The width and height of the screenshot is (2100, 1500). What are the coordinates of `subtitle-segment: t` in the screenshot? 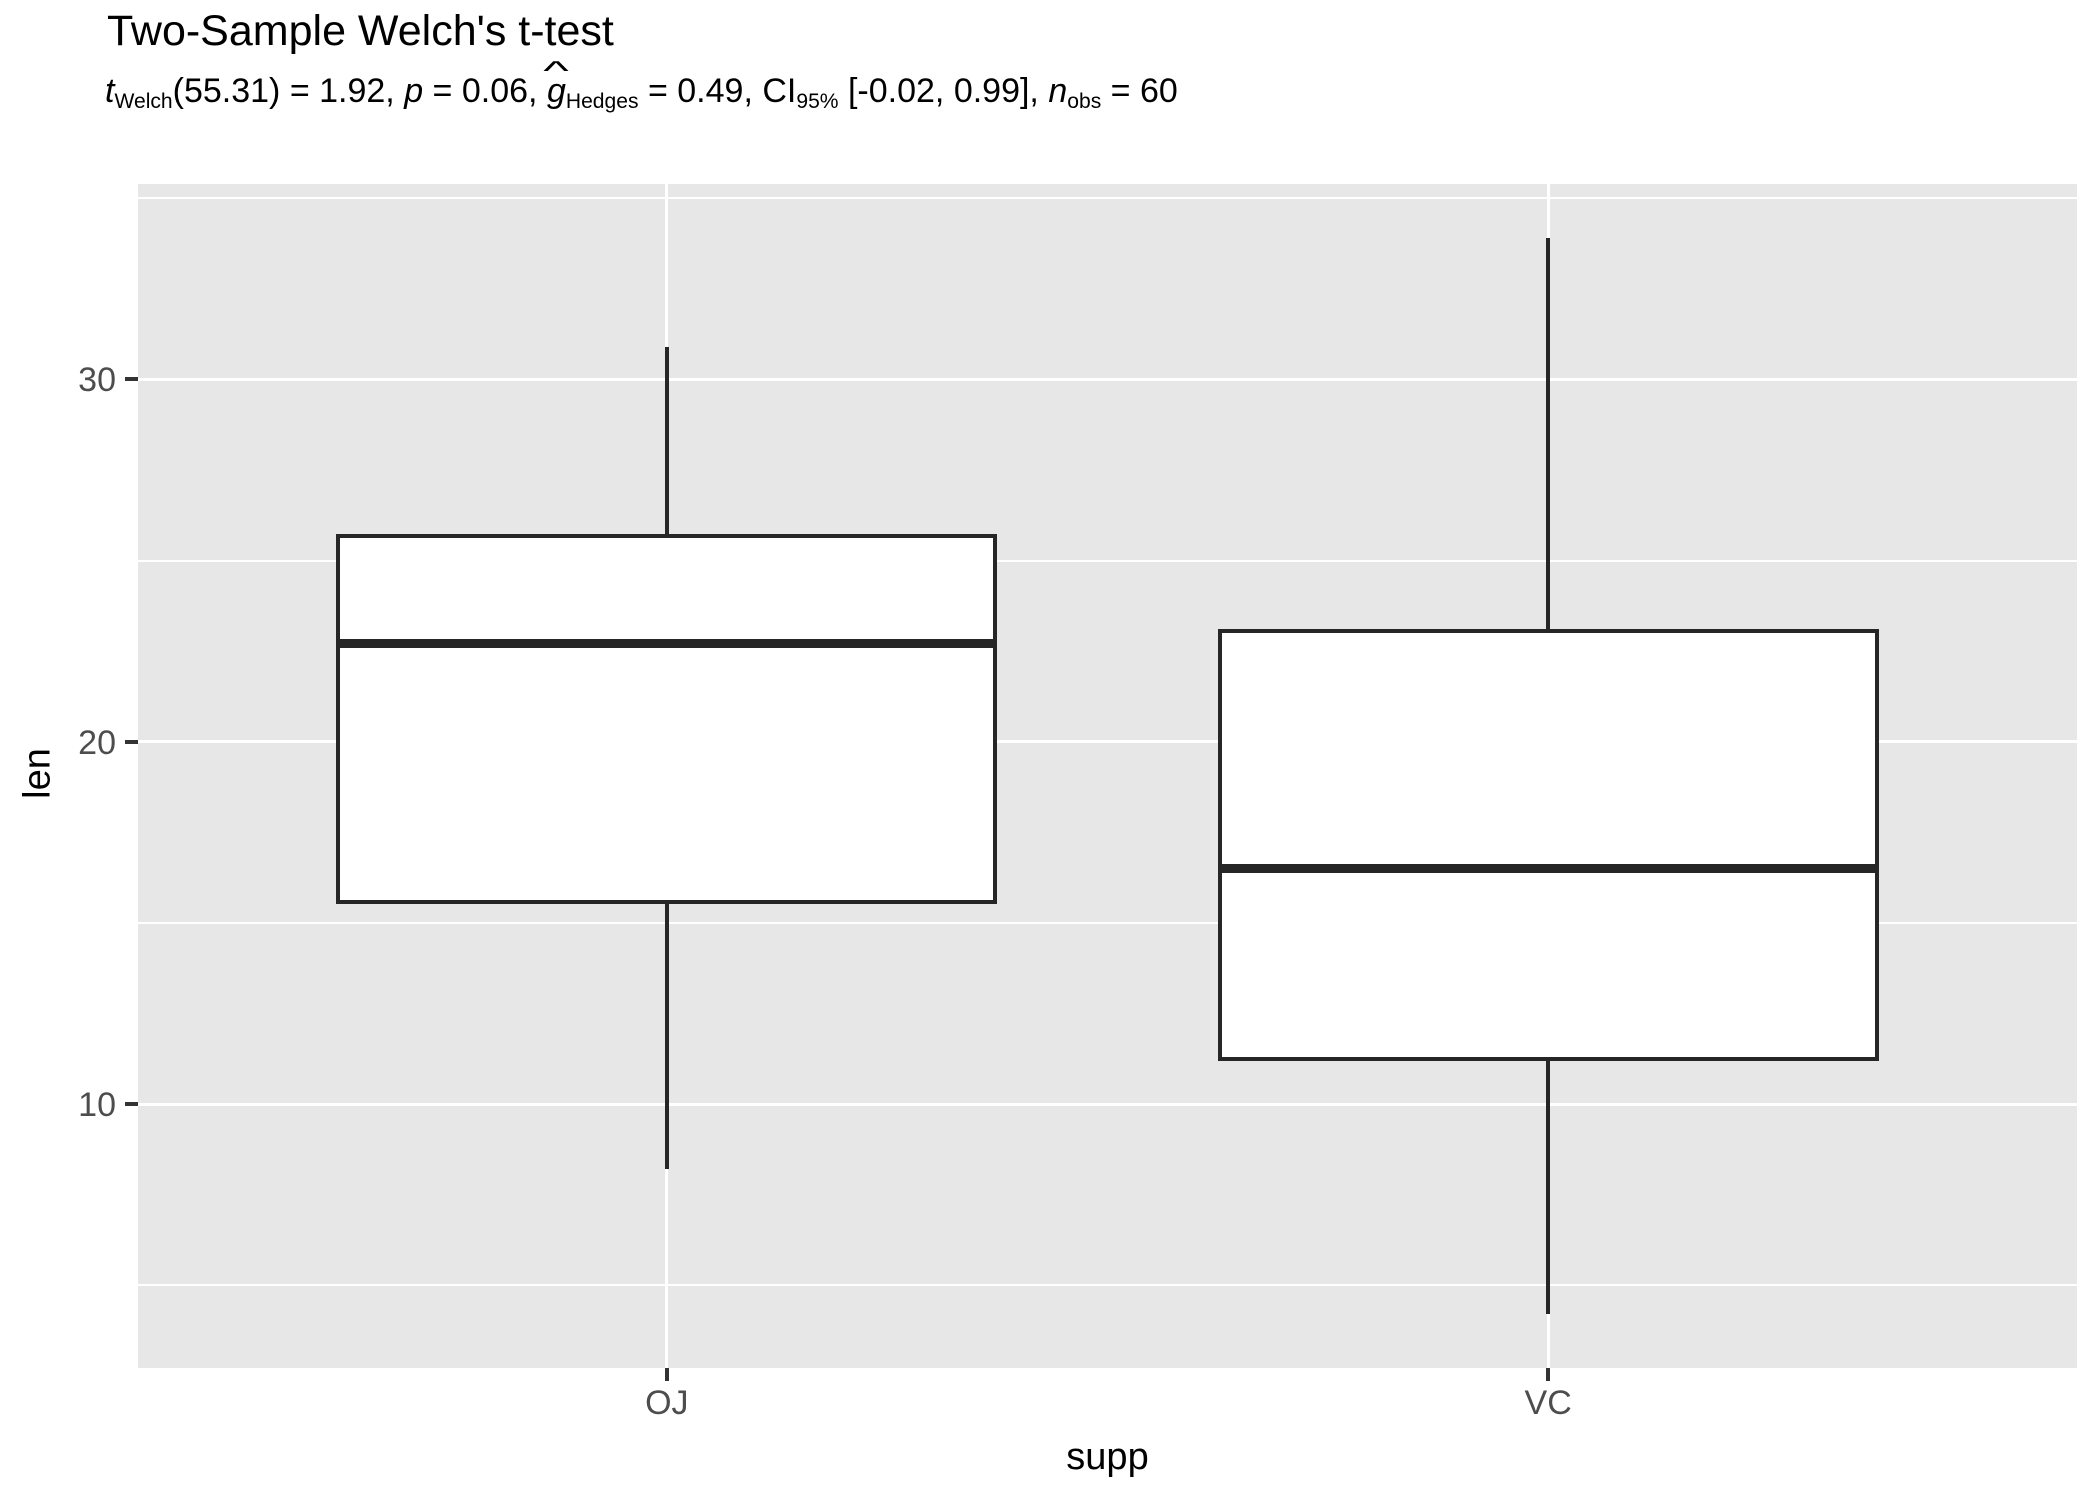 It's located at (110, 91).